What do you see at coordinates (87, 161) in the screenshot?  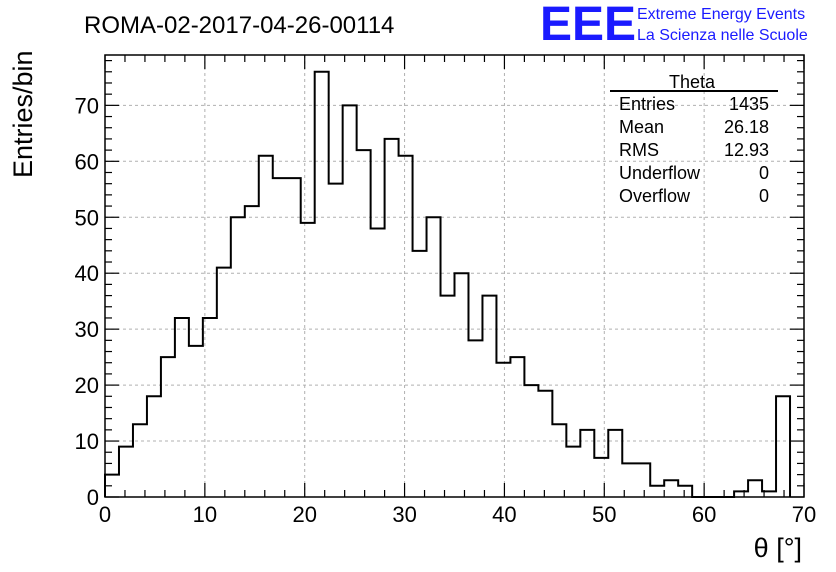 I see `y-tick-label: 60` at bounding box center [87, 161].